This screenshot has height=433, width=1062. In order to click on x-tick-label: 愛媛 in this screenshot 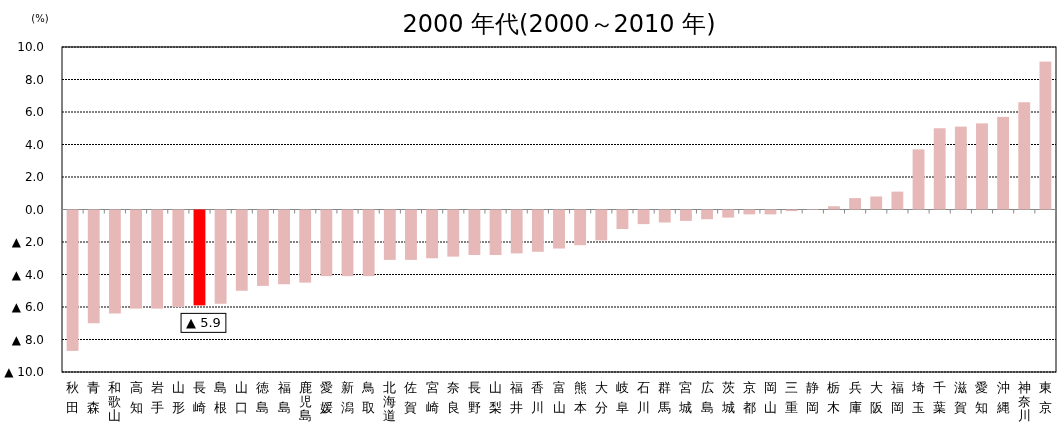, I will do `click(326, 397)`.